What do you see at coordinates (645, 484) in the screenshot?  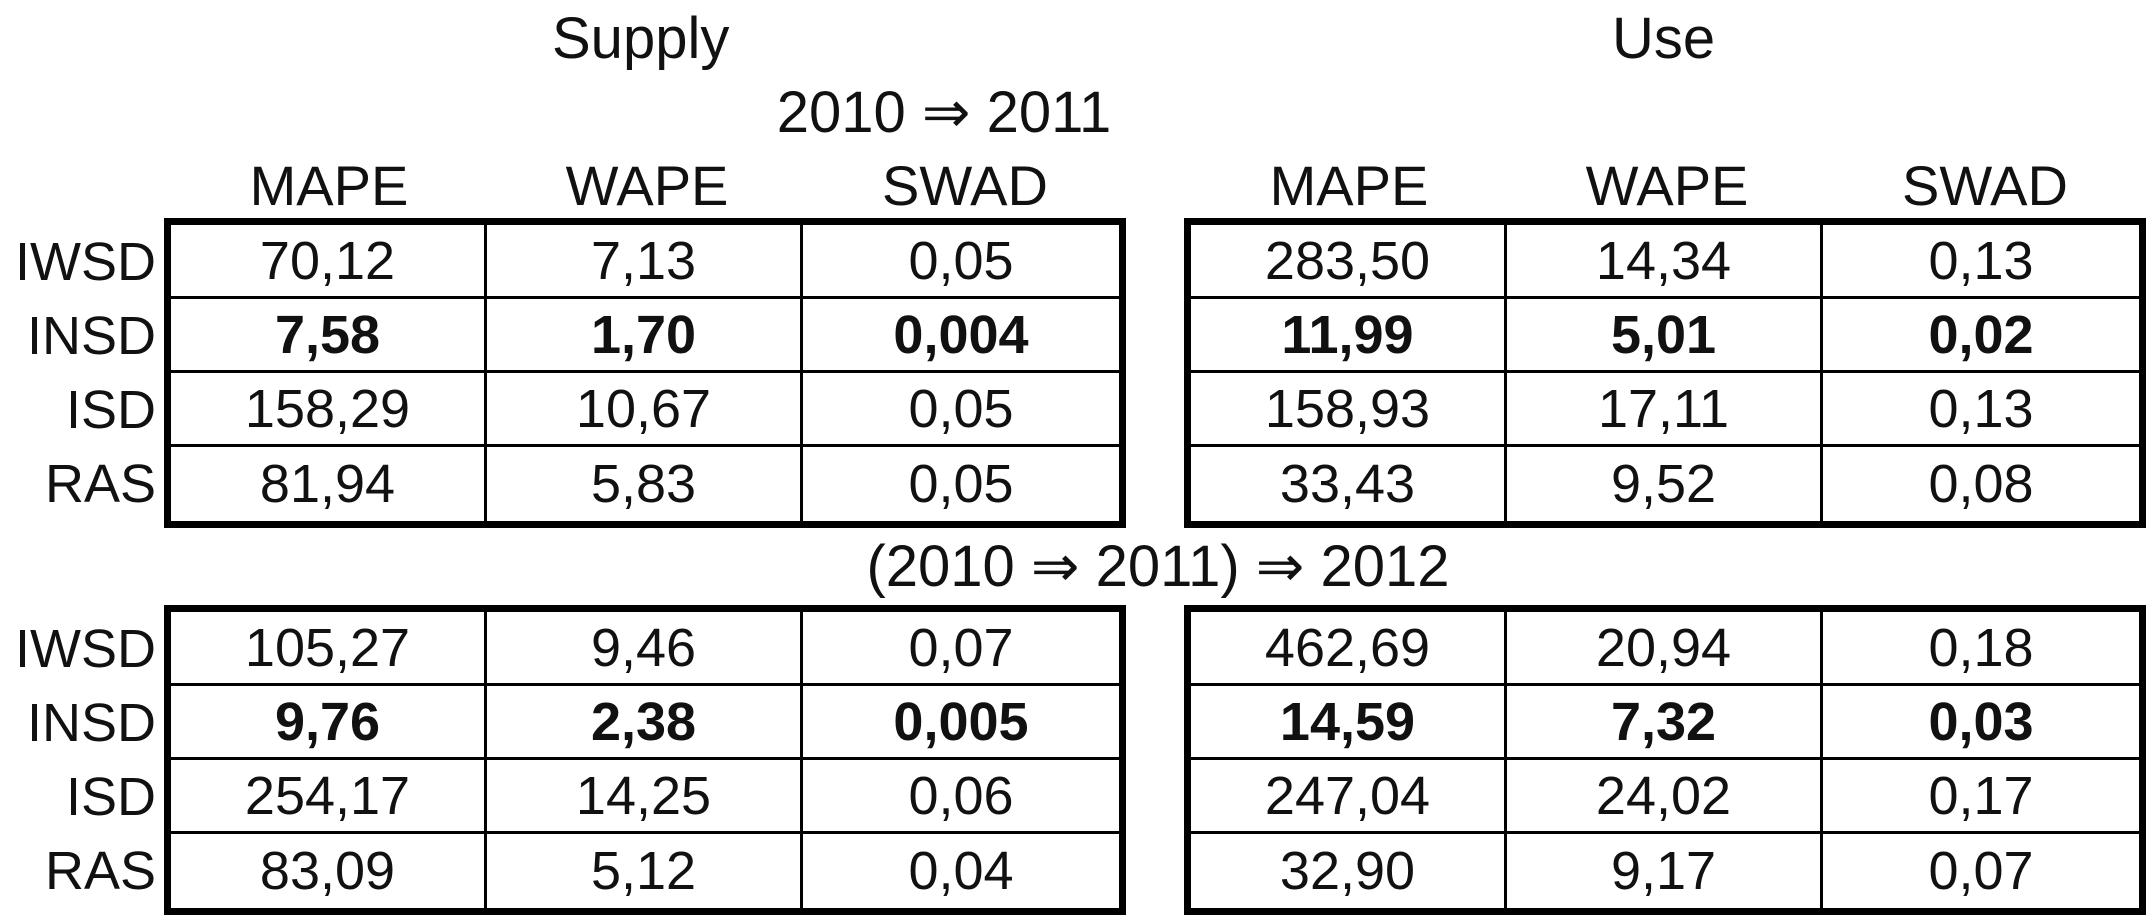 I see `table-cell: 5,83` at bounding box center [645, 484].